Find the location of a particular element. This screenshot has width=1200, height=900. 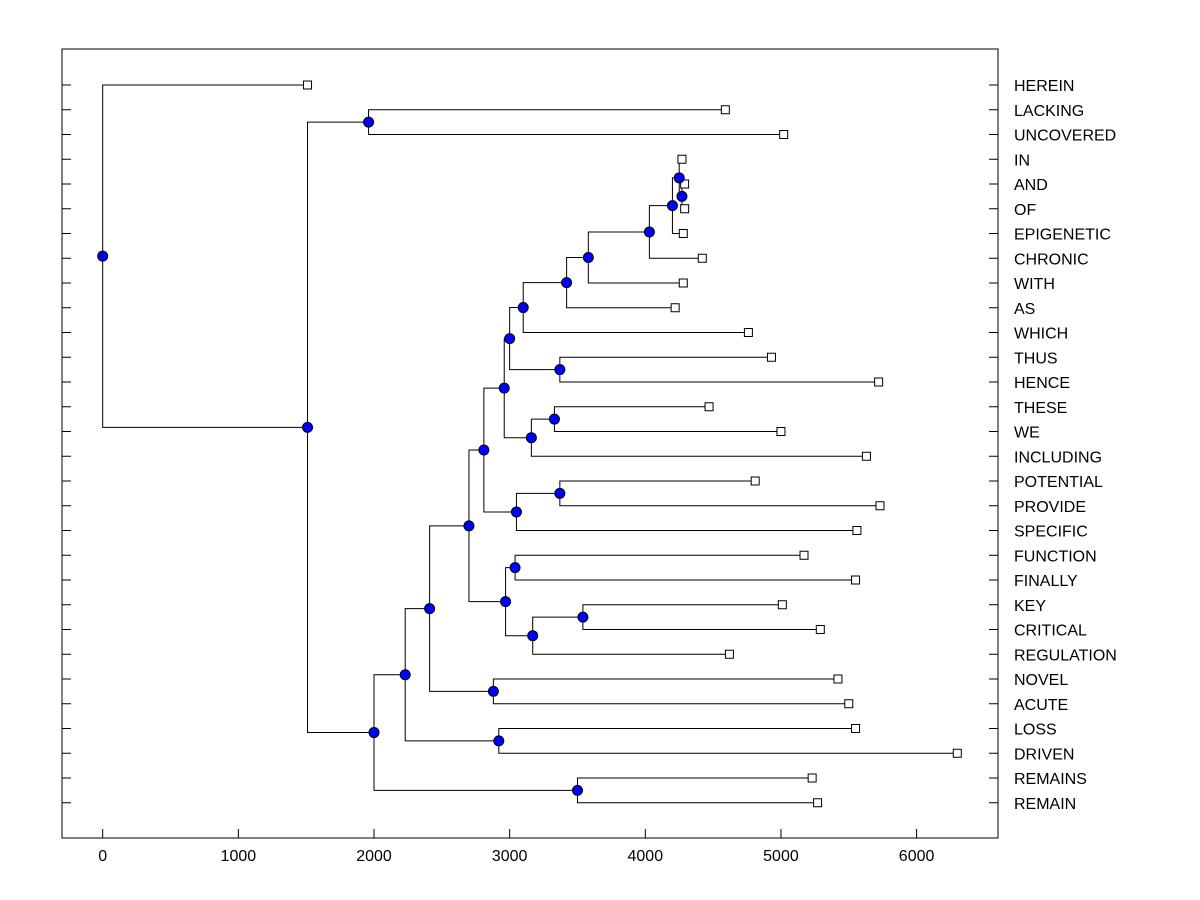

leaf-label: FINALLY is located at coordinates (1046, 581).